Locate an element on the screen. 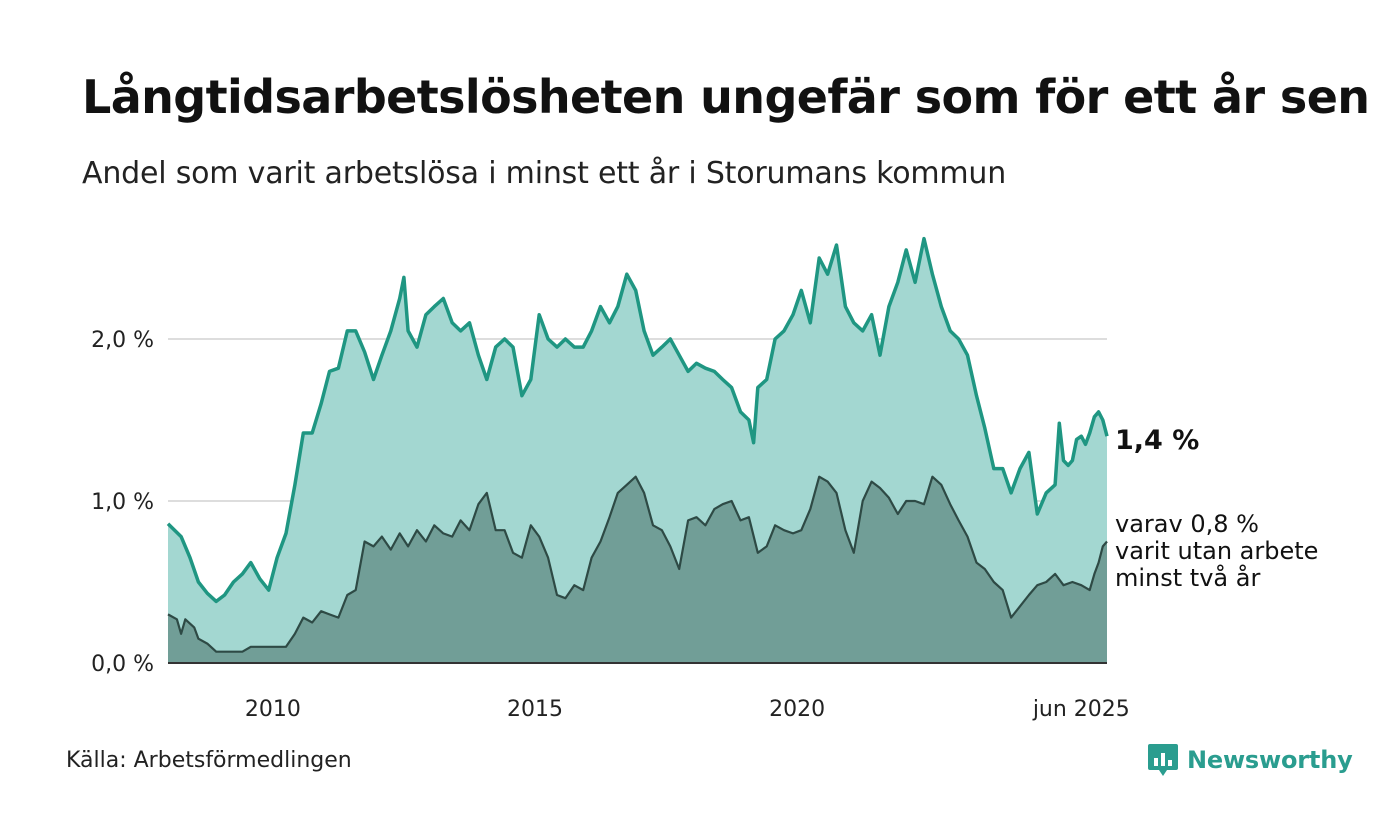 Image resolution: width=1400 pixels, height=840 pixels. y-tick-label: 1,0 % is located at coordinates (122, 502).